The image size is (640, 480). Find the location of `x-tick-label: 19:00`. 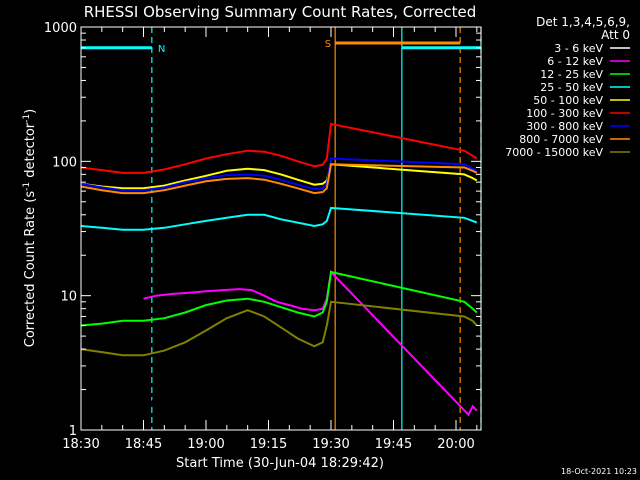

x-tick-label: 19:00 is located at coordinates (205, 444).